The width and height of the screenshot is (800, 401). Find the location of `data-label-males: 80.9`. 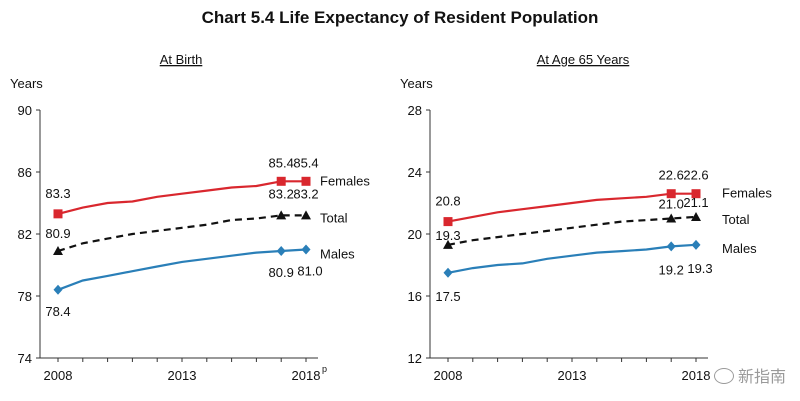

data-label-males: 80.9 is located at coordinates (281, 272).